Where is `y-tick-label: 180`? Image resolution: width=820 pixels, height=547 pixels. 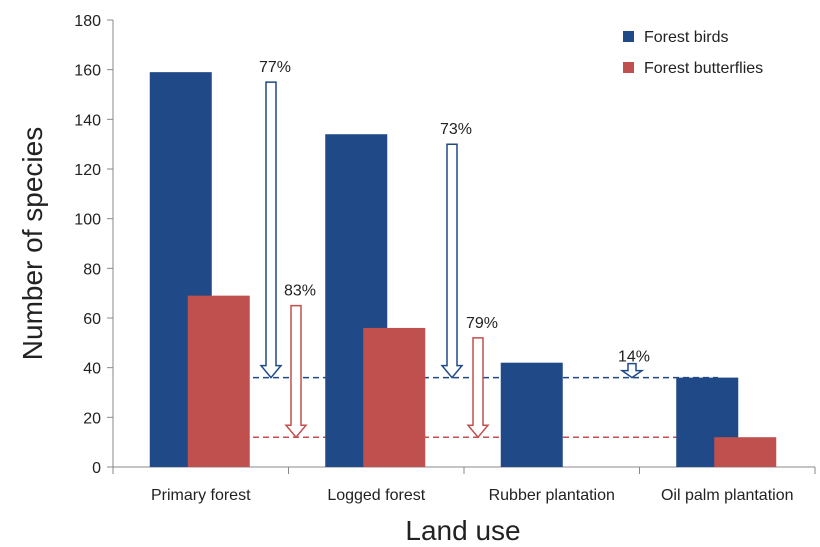
y-tick-label: 180 is located at coordinates (87, 21).